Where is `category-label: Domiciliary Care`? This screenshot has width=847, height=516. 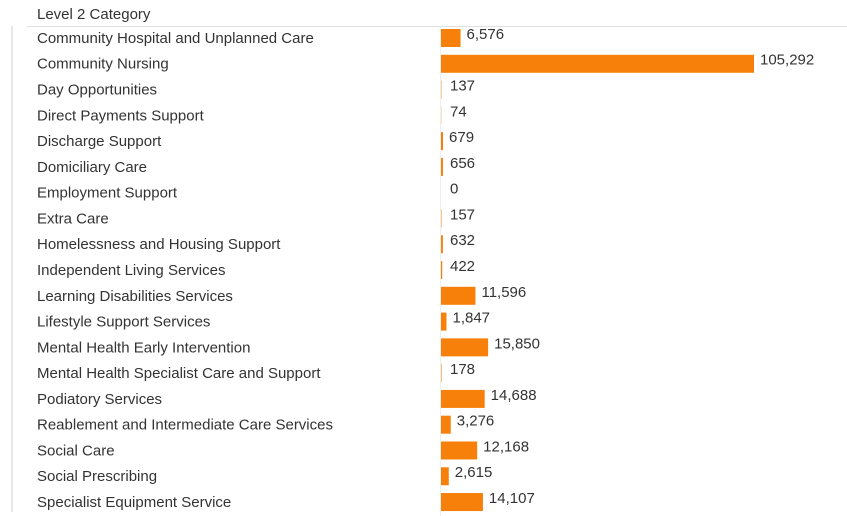 category-label: Domiciliary Care is located at coordinates (92, 167).